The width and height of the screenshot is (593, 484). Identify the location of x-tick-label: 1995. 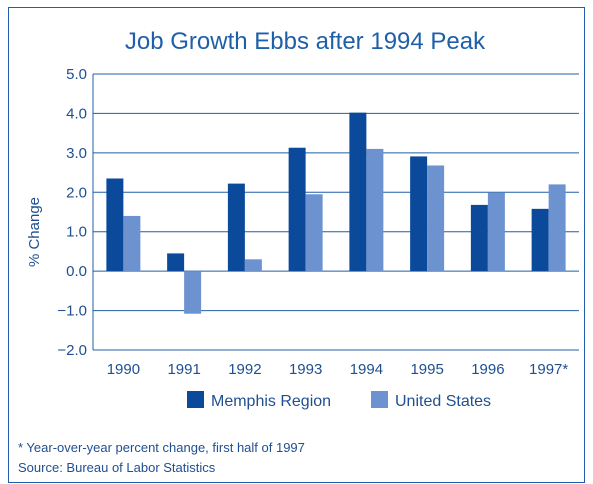
(426, 369).